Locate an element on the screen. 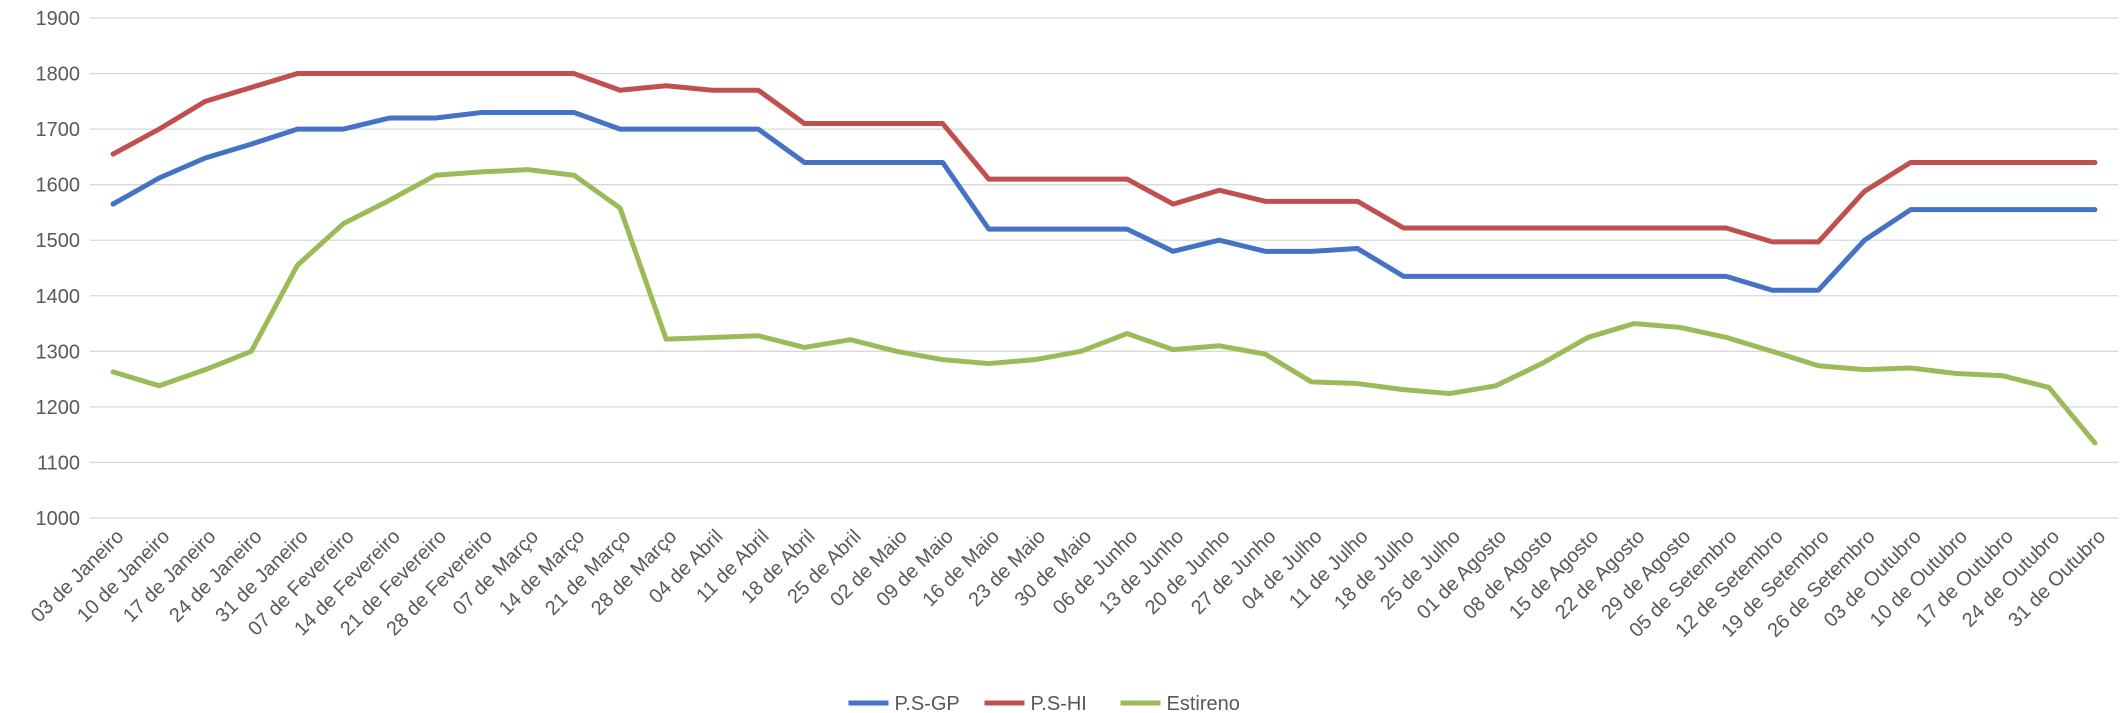 The image size is (2127, 713). y-tick-label: 1200 is located at coordinates (58, 408).